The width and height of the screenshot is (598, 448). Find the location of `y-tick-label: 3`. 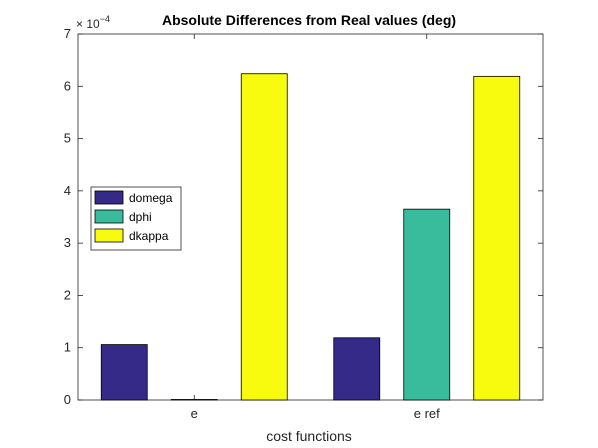

y-tick-label: 3 is located at coordinates (67, 242).